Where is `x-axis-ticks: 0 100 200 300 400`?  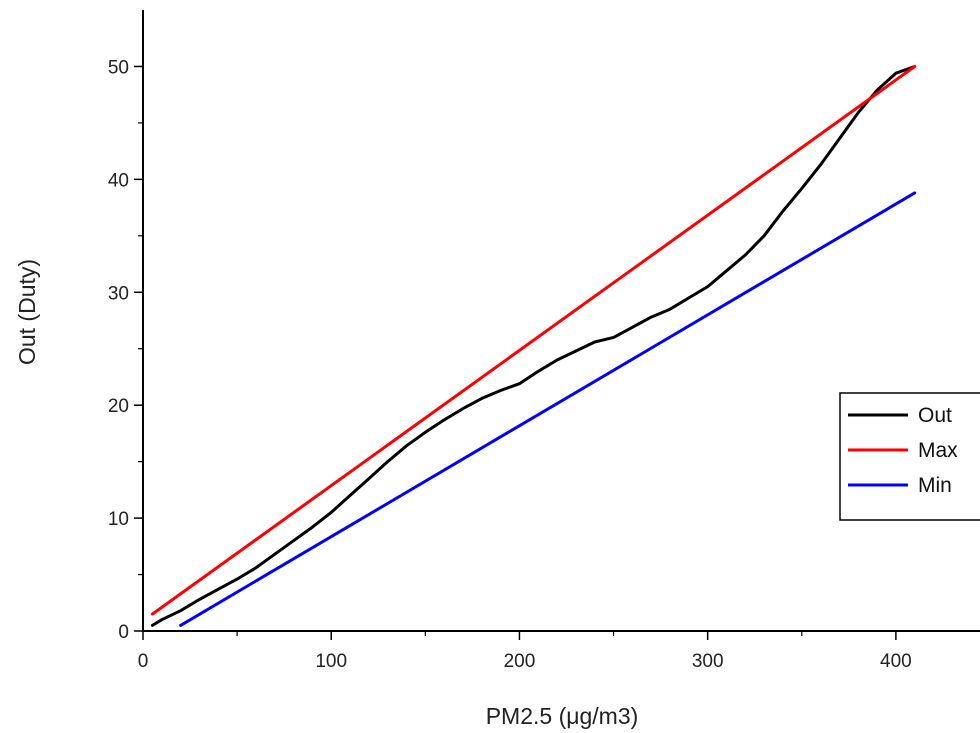
x-axis-ticks: 0 100 200 300 400 is located at coordinates (525, 651).